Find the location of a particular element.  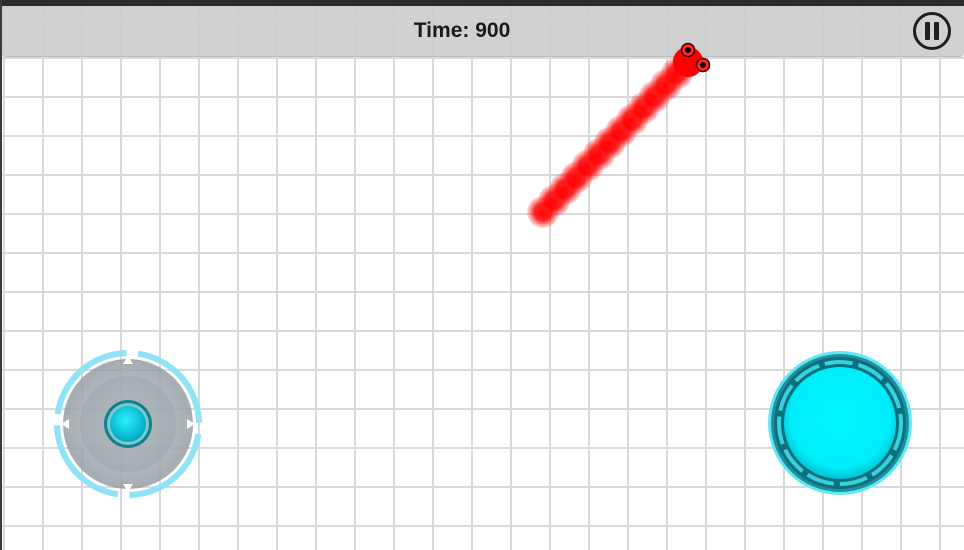

time-display: Time: 900 is located at coordinates (462, 31).